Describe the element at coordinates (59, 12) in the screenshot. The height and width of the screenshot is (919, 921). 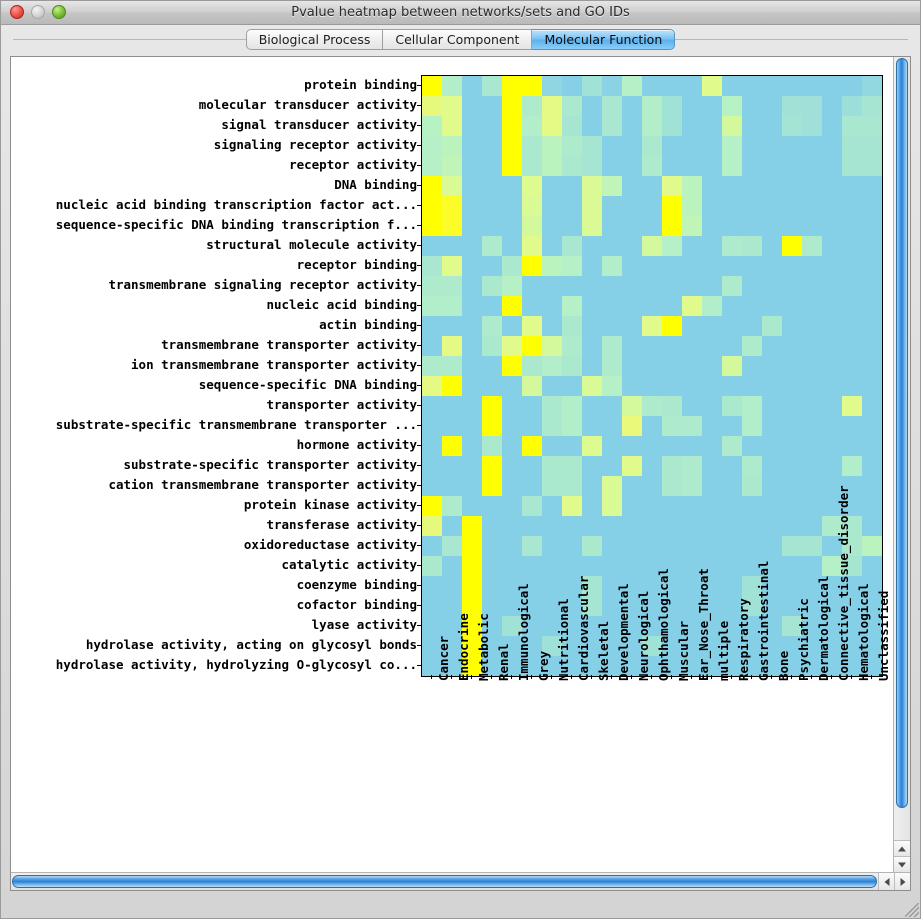
I see `zoom-button` at that location.